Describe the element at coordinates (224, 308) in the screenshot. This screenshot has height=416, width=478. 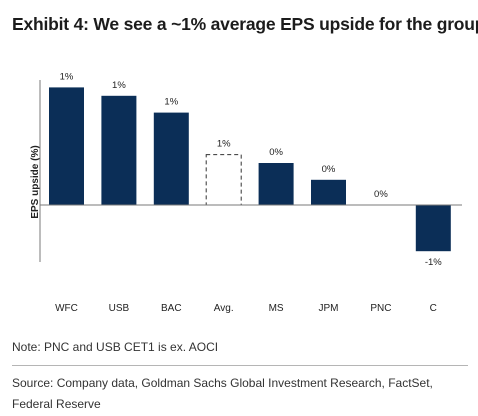
I see `x-tick-label: Avg.` at that location.